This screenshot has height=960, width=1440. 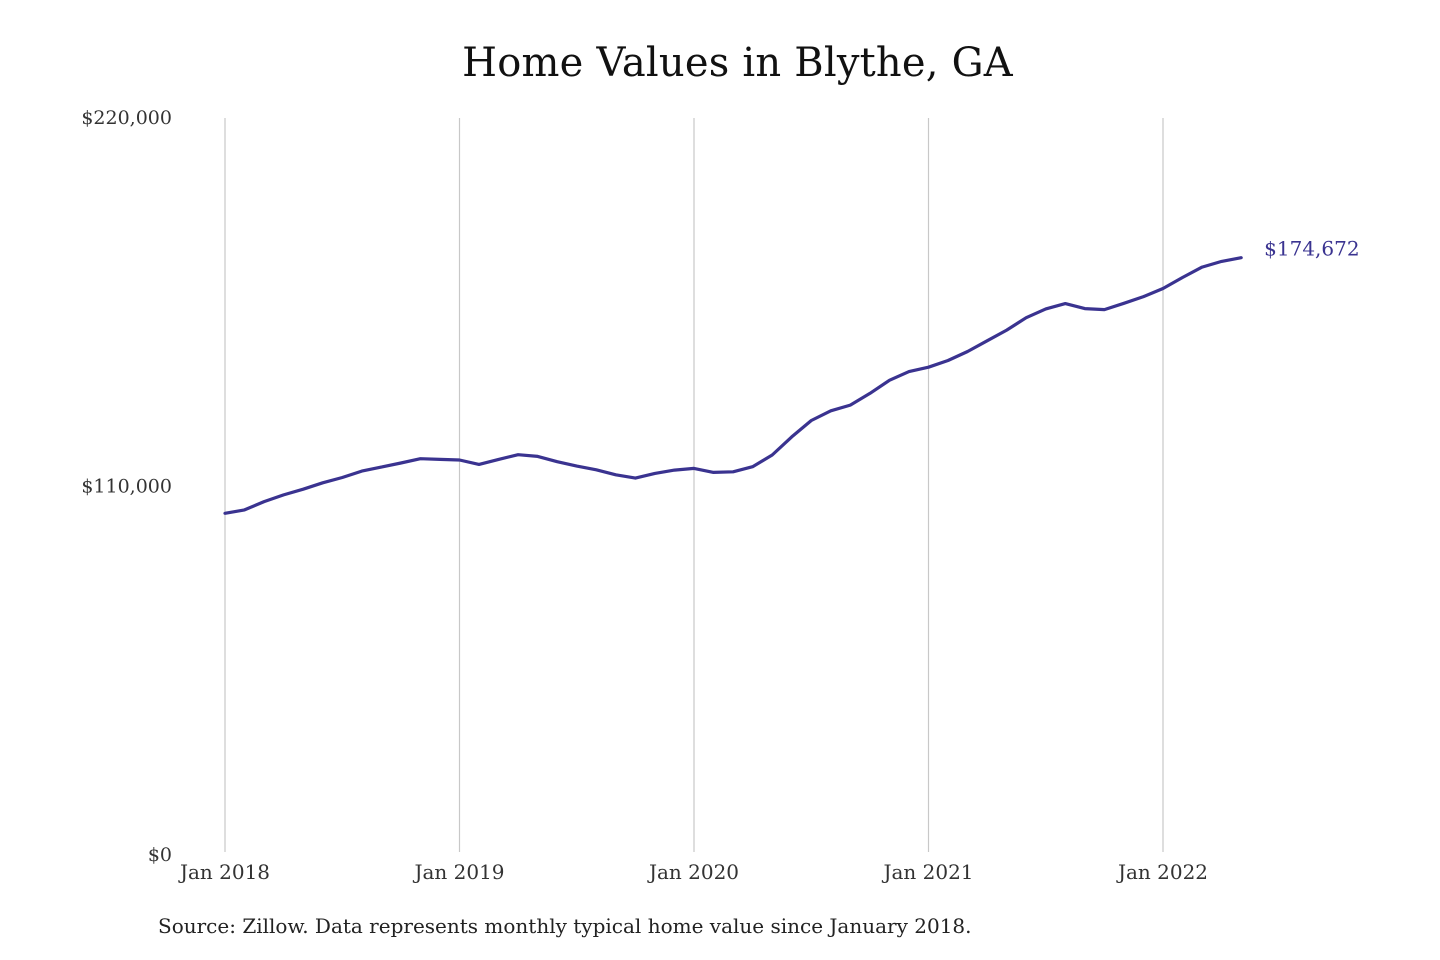 I want to click on y-tick-label-1: $110,000, so click(x=126, y=487).